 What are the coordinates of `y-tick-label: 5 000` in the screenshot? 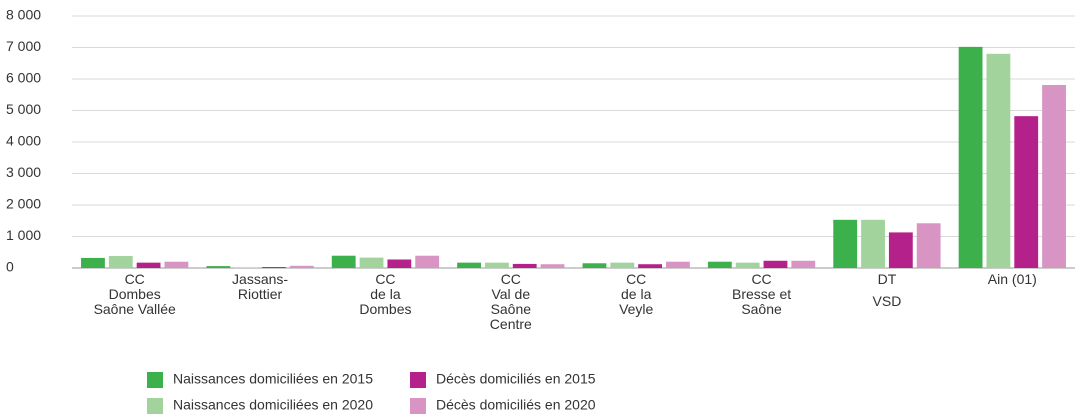 It's located at (23, 109).